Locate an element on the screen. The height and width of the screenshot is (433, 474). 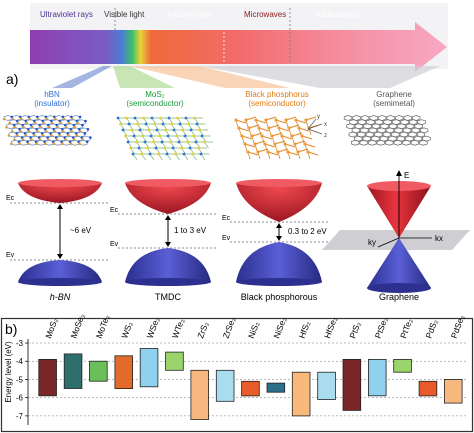
lattice-graphene is located at coordinates (387, 130).